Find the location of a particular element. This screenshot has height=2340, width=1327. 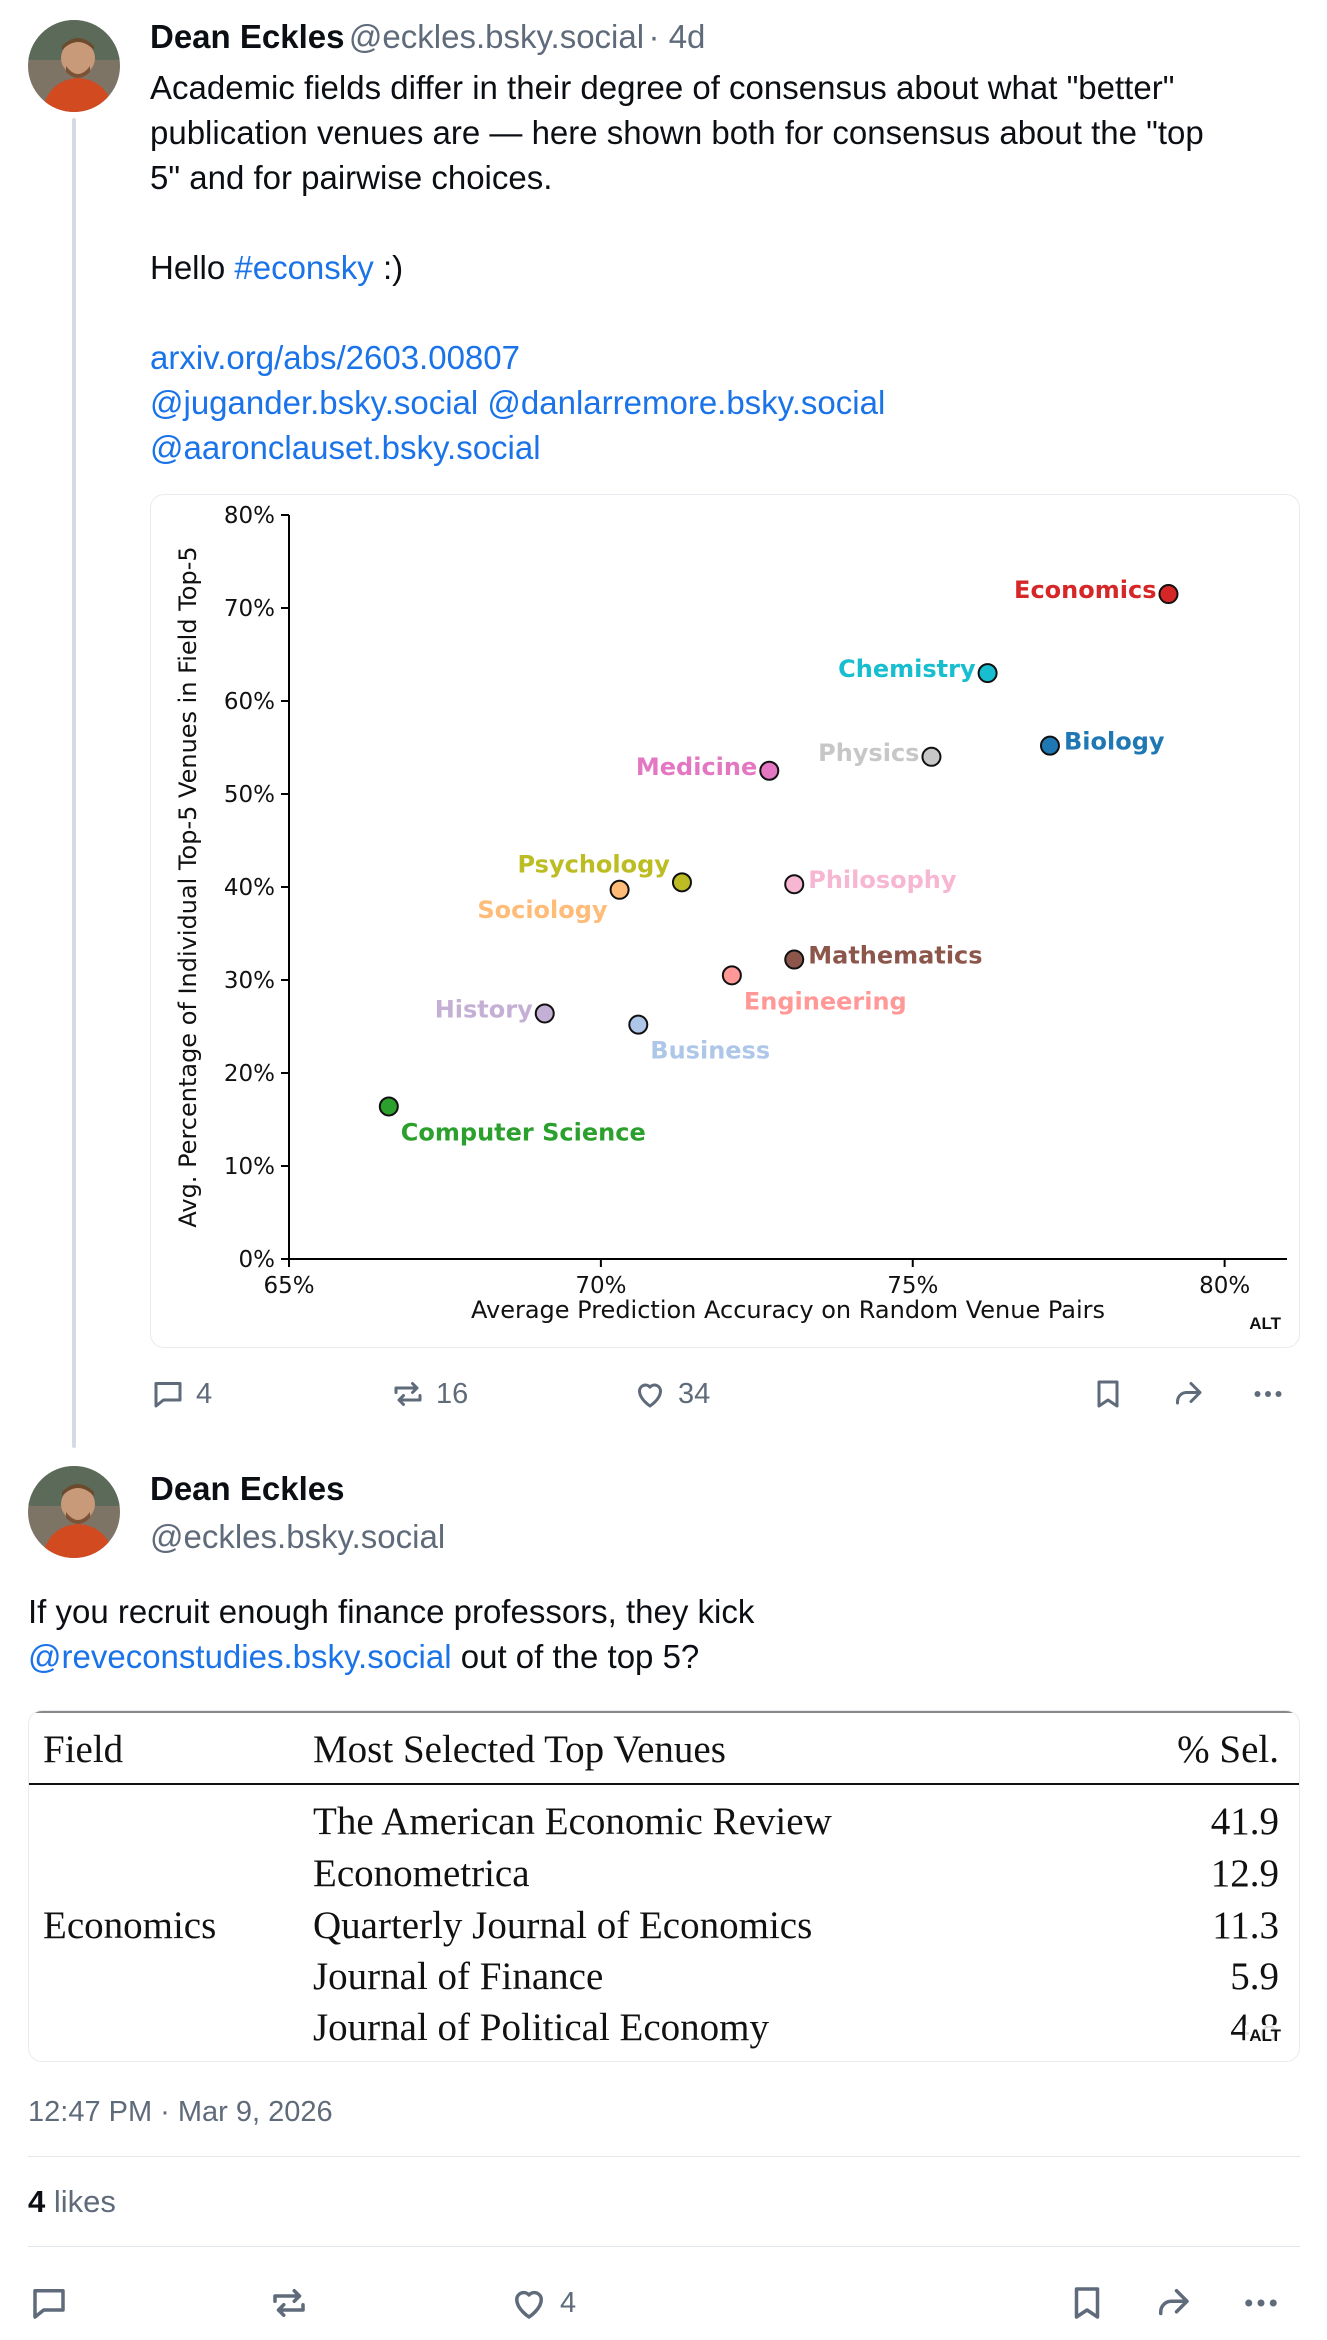

likes-summary-label: likes is located at coordinates (80, 2201).